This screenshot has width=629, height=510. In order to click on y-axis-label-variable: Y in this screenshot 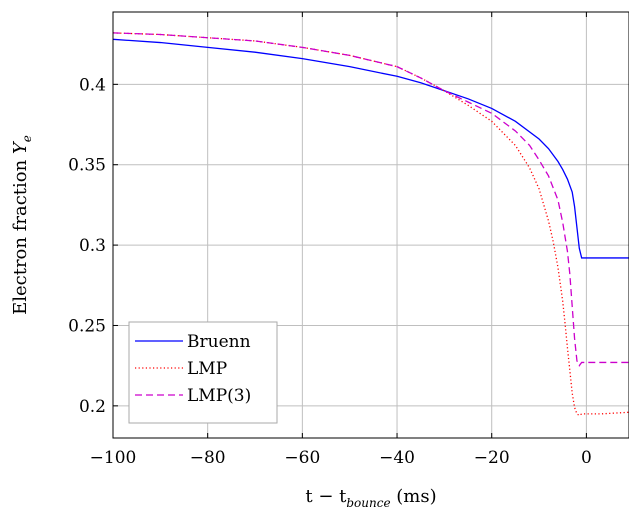, I will do `click(20, 147)`.